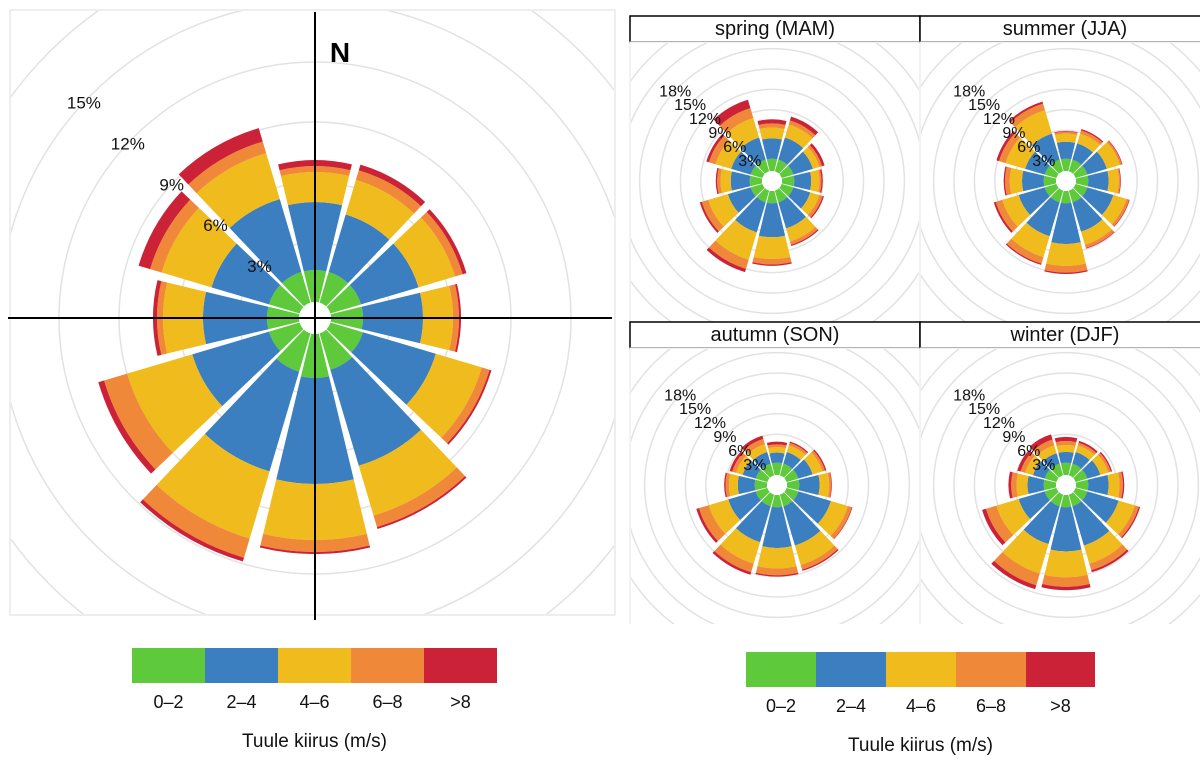 The image size is (1200, 762). What do you see at coordinates (1060, 706) in the screenshot?
I see `legend-label: >8` at bounding box center [1060, 706].